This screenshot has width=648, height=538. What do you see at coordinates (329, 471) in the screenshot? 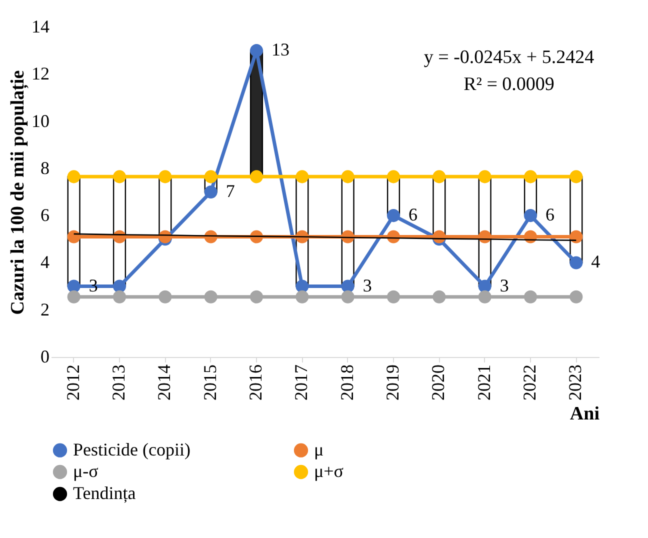
I see `legend-label: μ+σ` at bounding box center [329, 471].